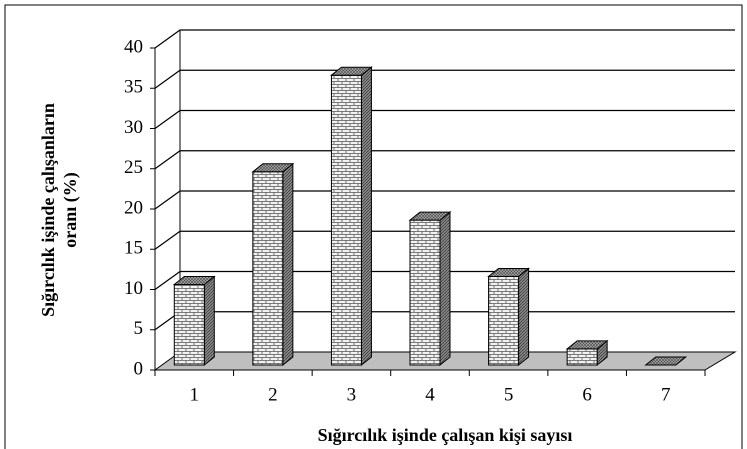 Image resolution: width=747 pixels, height=449 pixels. Describe the element at coordinates (509, 394) in the screenshot. I see `x-tick-label: 5` at that location.